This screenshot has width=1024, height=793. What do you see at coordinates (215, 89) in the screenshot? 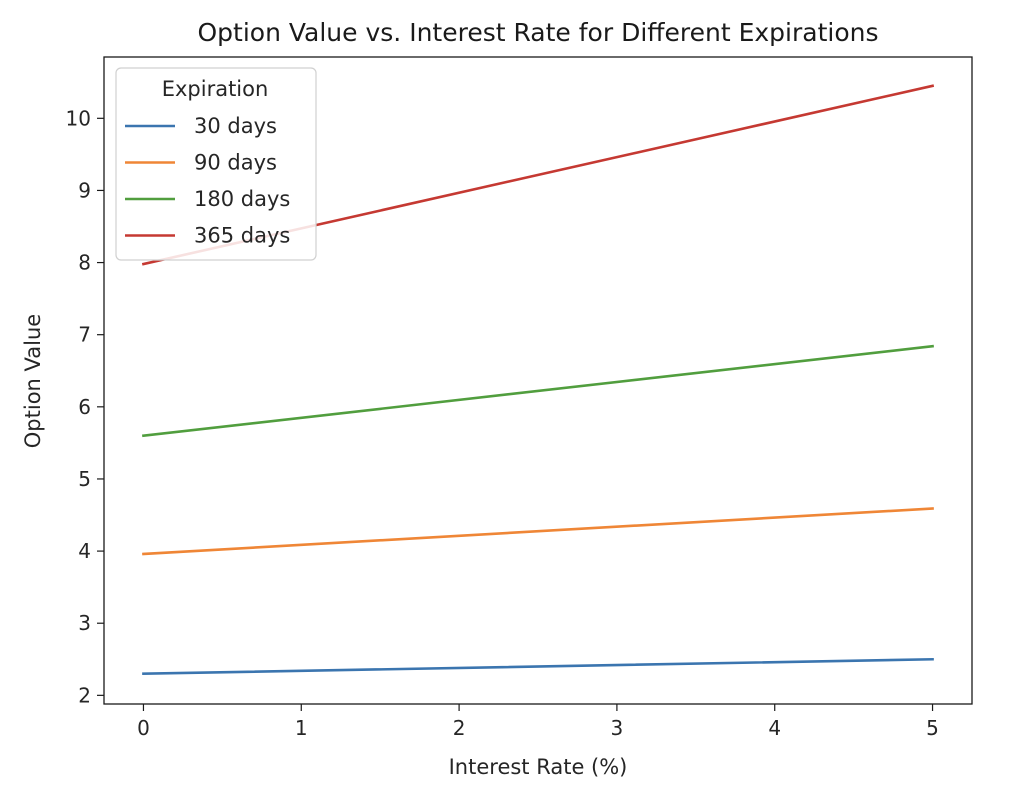
I see `legend-title: Expiration` at bounding box center [215, 89].